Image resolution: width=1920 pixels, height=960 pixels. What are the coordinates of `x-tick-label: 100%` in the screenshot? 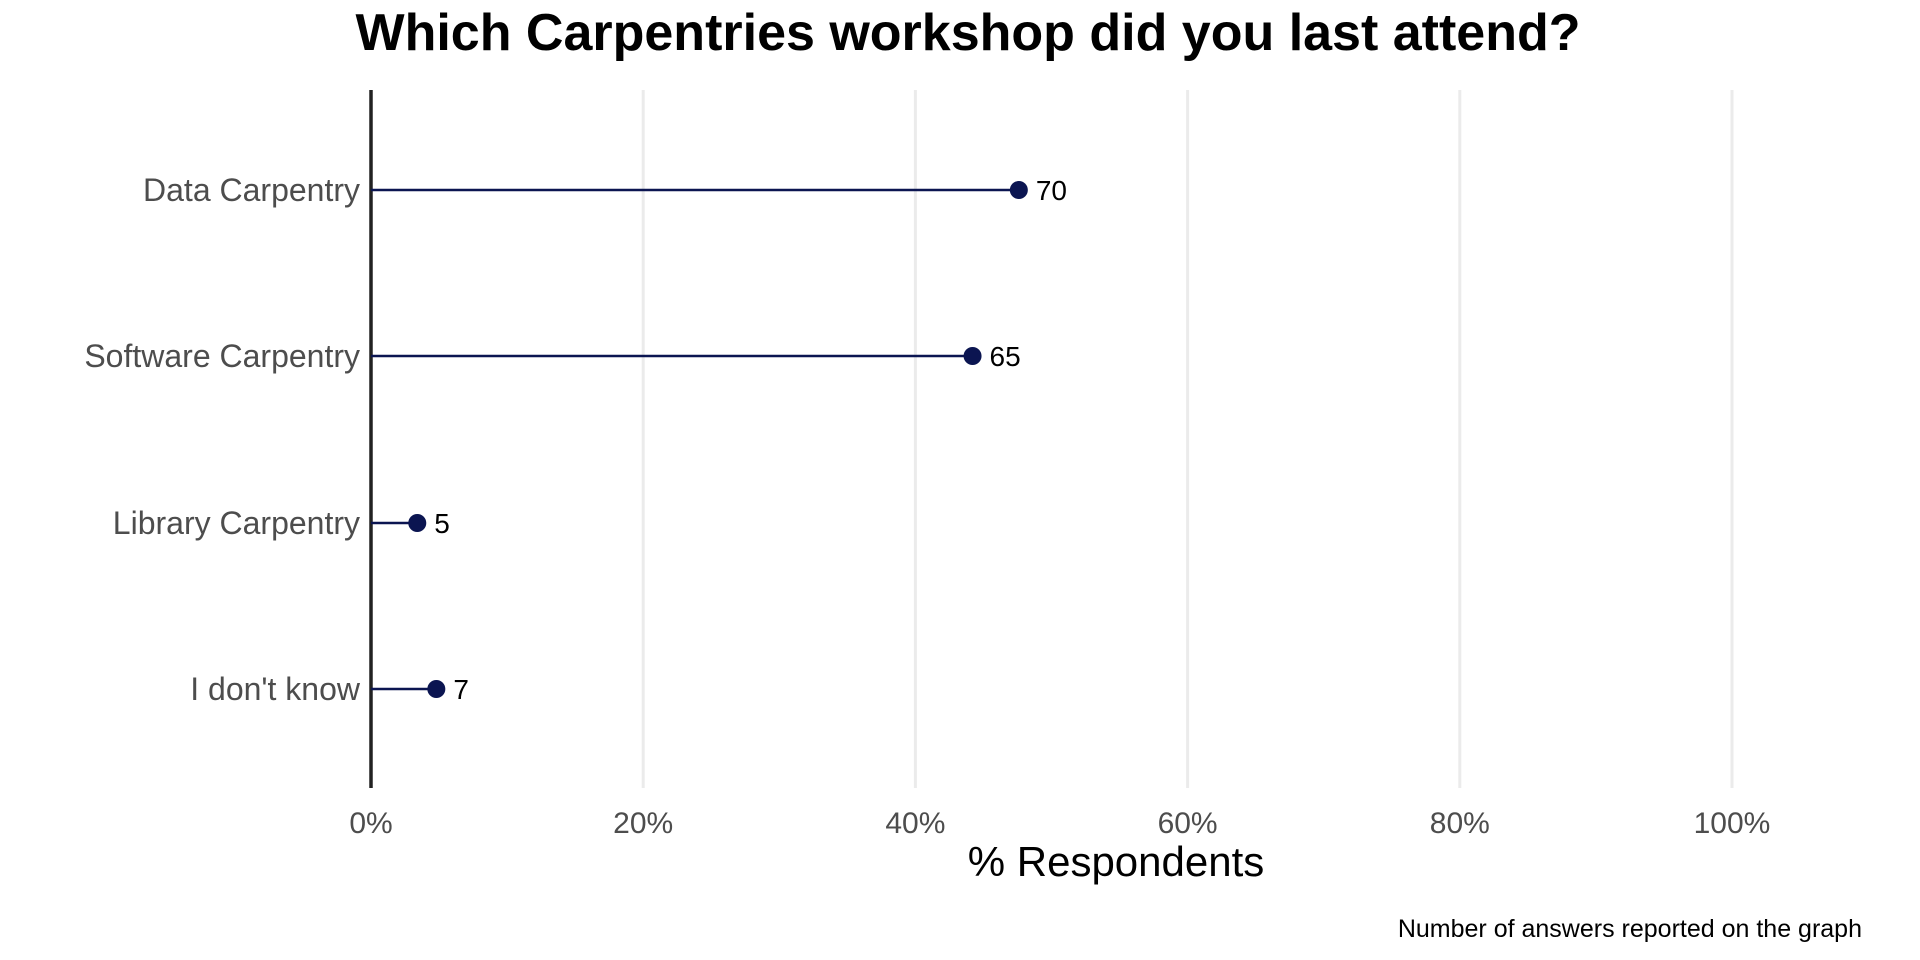 It's located at (1732, 823).